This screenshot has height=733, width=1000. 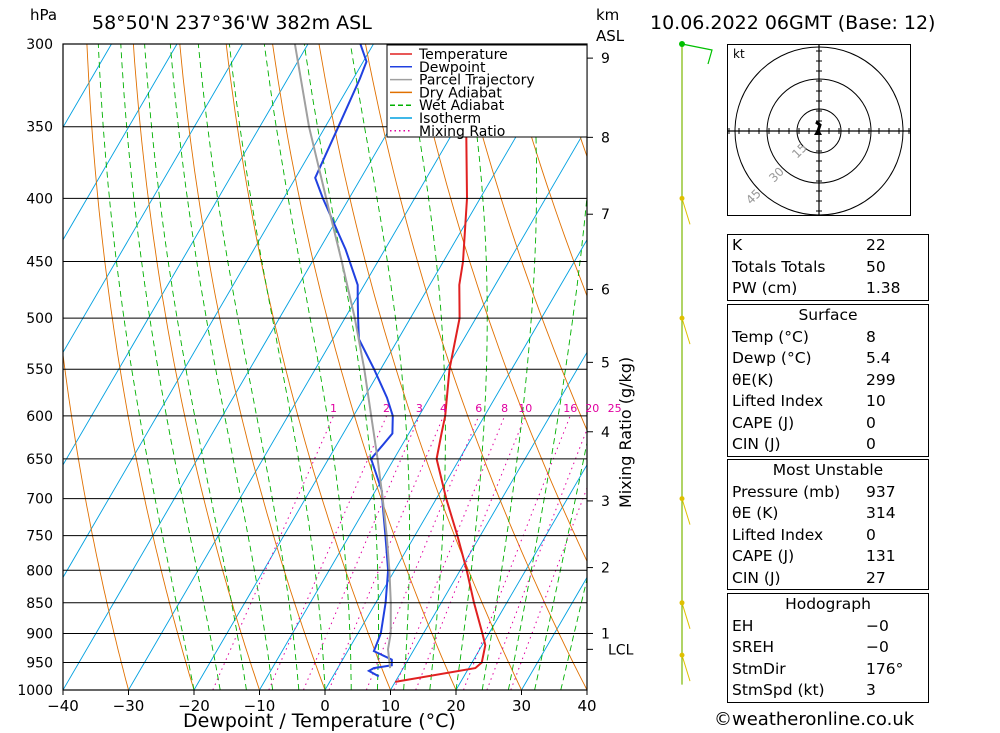 I want to click on x-tick-label: −30, so click(x=129, y=706).